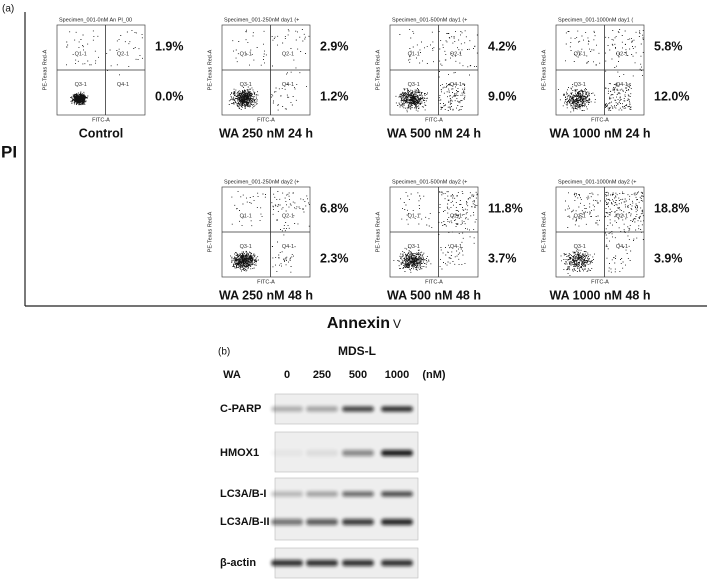 The width and height of the screenshot is (709, 585). Describe the element at coordinates (357, 351) in the screenshot. I see `cell-line: MDS-L` at that location.